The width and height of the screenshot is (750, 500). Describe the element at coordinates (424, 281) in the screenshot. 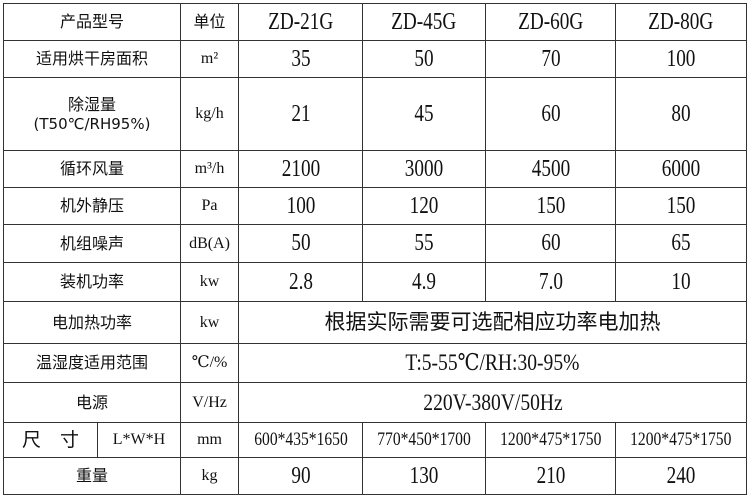

I see `cell-value: 4.9` at that location.